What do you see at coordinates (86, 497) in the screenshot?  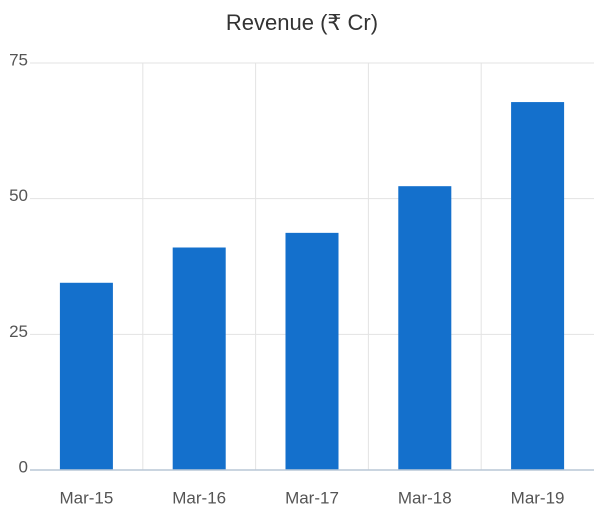 I see `x-tick-label: Mar-15` at bounding box center [86, 497].